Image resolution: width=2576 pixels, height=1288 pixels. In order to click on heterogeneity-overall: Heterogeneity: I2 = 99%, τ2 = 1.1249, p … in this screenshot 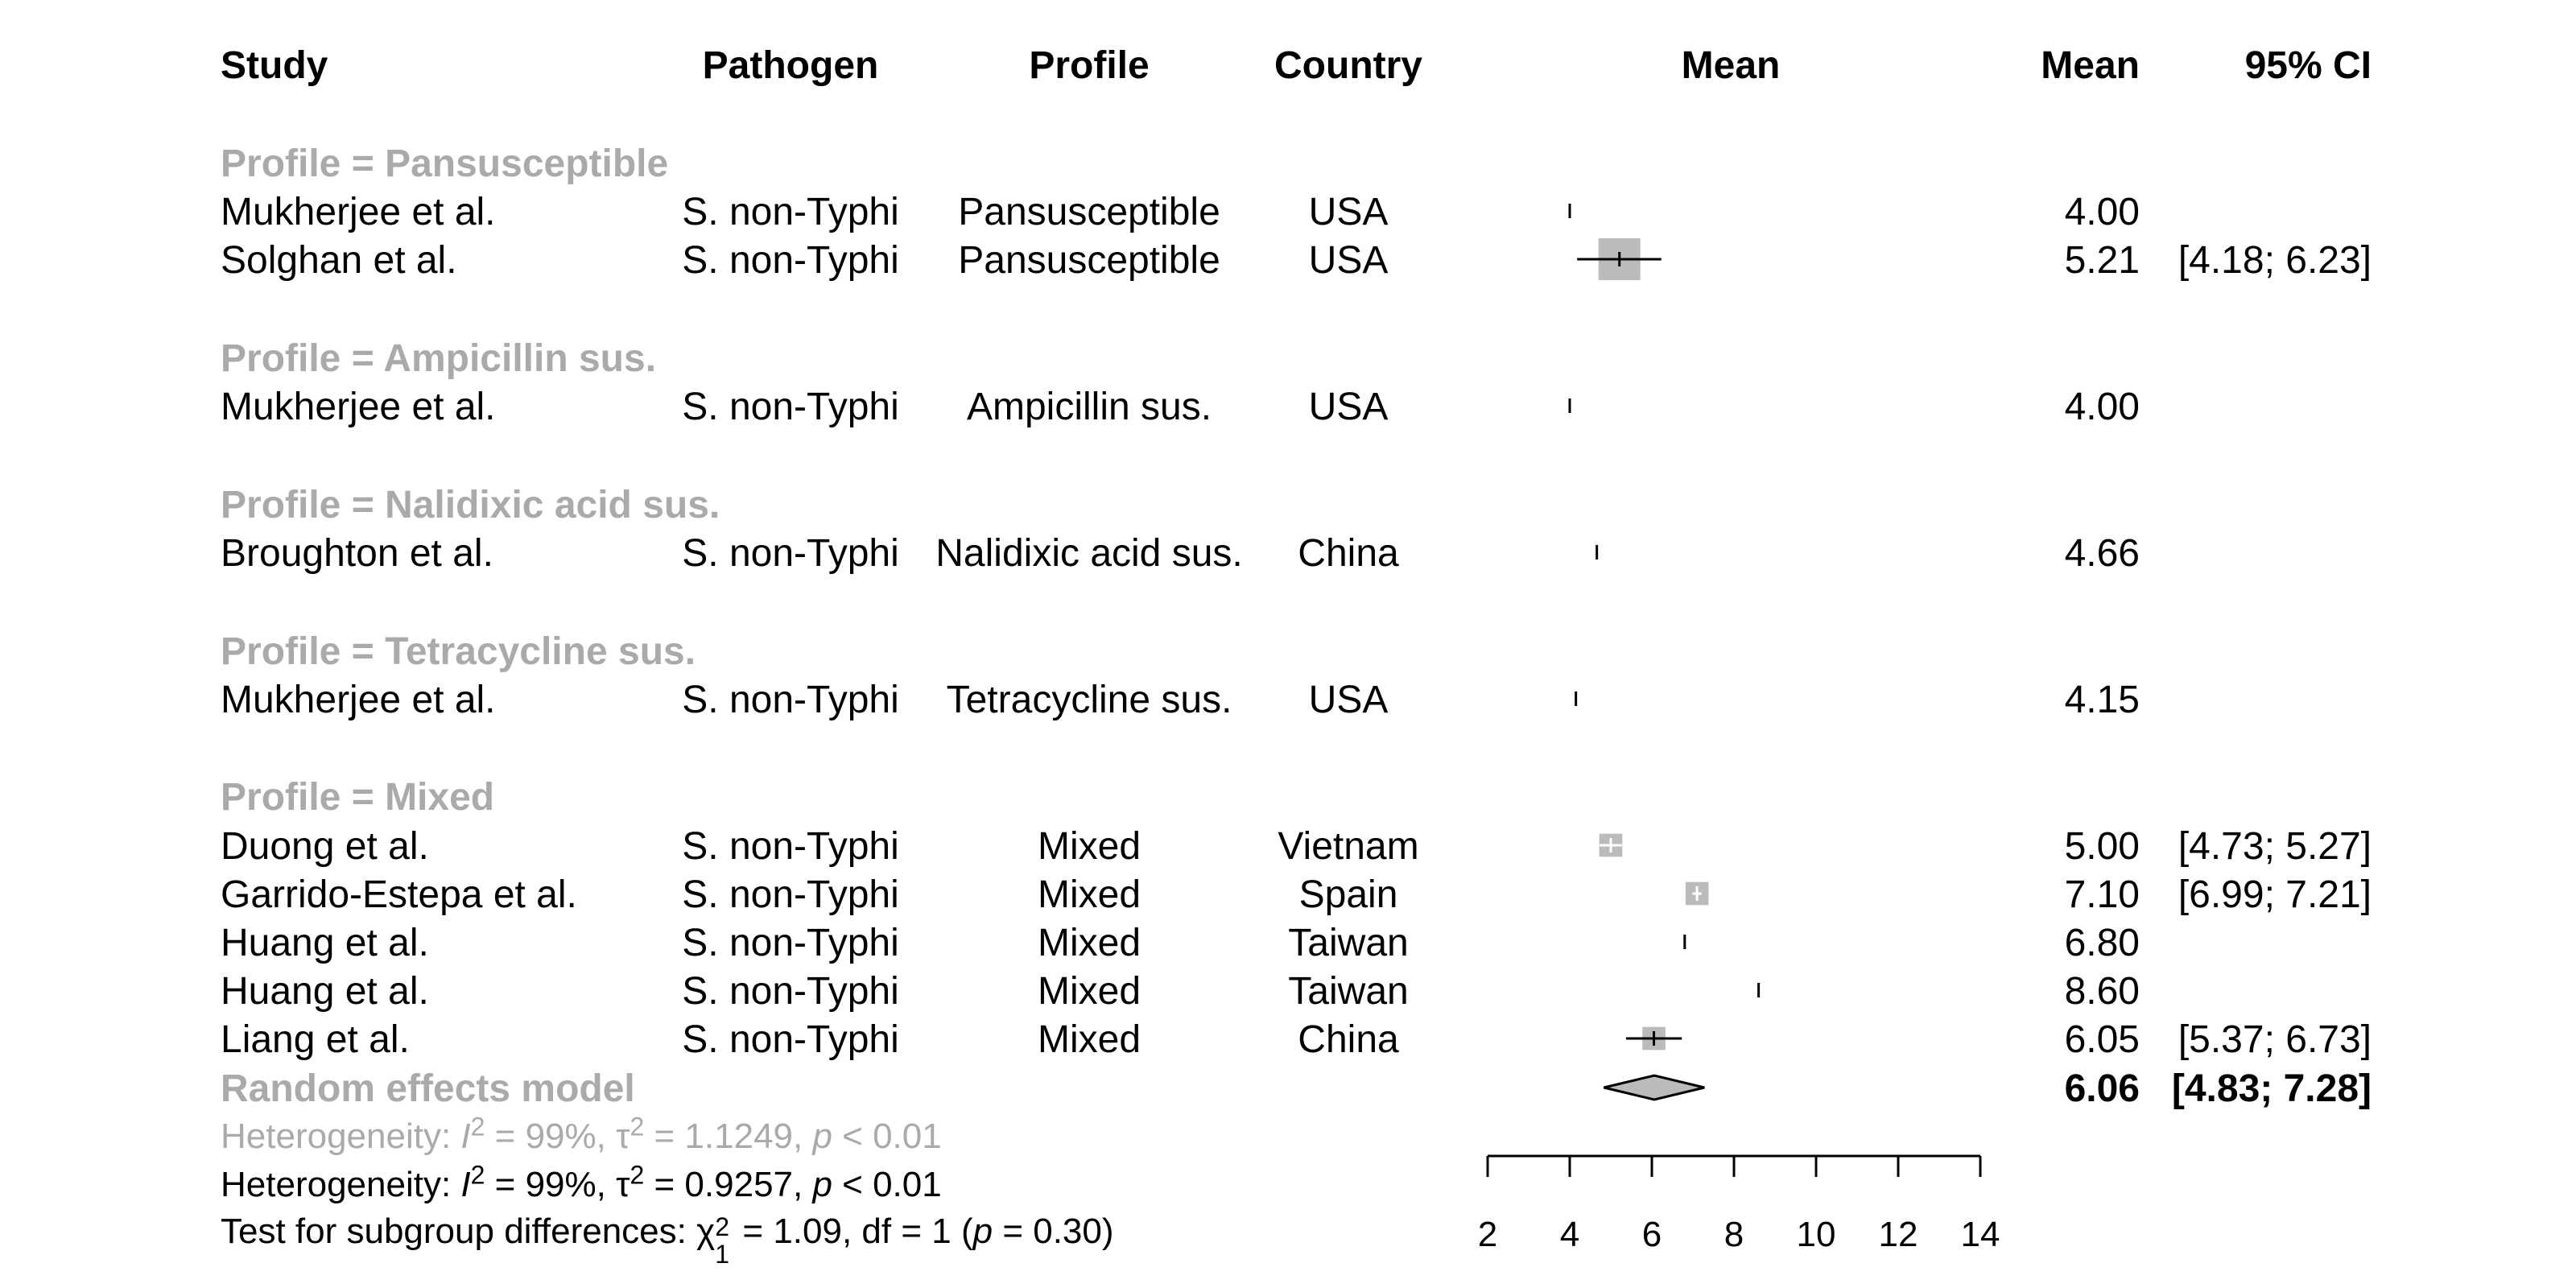, I will do `click(581, 1134)`.